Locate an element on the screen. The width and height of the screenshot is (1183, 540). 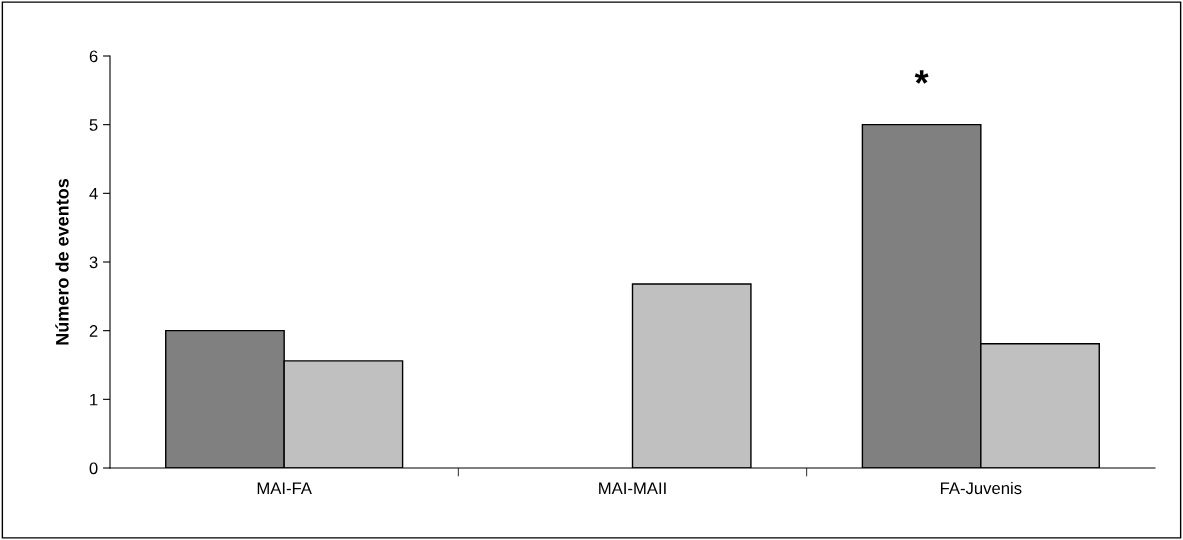
y-tick-label: 2 is located at coordinates (93, 331).